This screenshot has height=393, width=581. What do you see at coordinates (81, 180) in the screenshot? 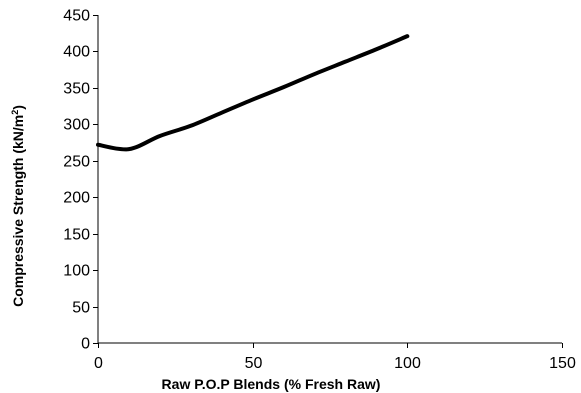
I see `y-axis: 0 50 100 150 200 250 300 350 400 450` at bounding box center [81, 180].